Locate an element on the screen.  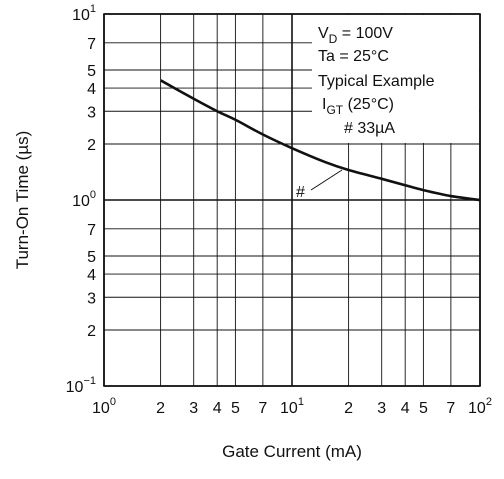
curve-marker-leader is located at coordinates (326, 180).